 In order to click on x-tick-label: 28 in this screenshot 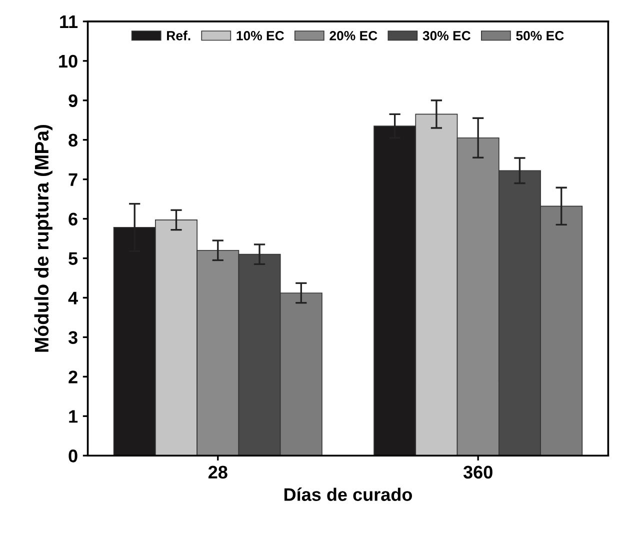, I will do `click(218, 472)`.